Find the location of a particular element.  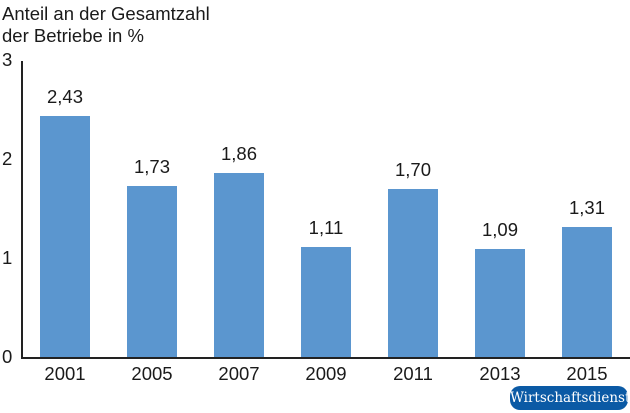

bar-2005 is located at coordinates (152, 271).